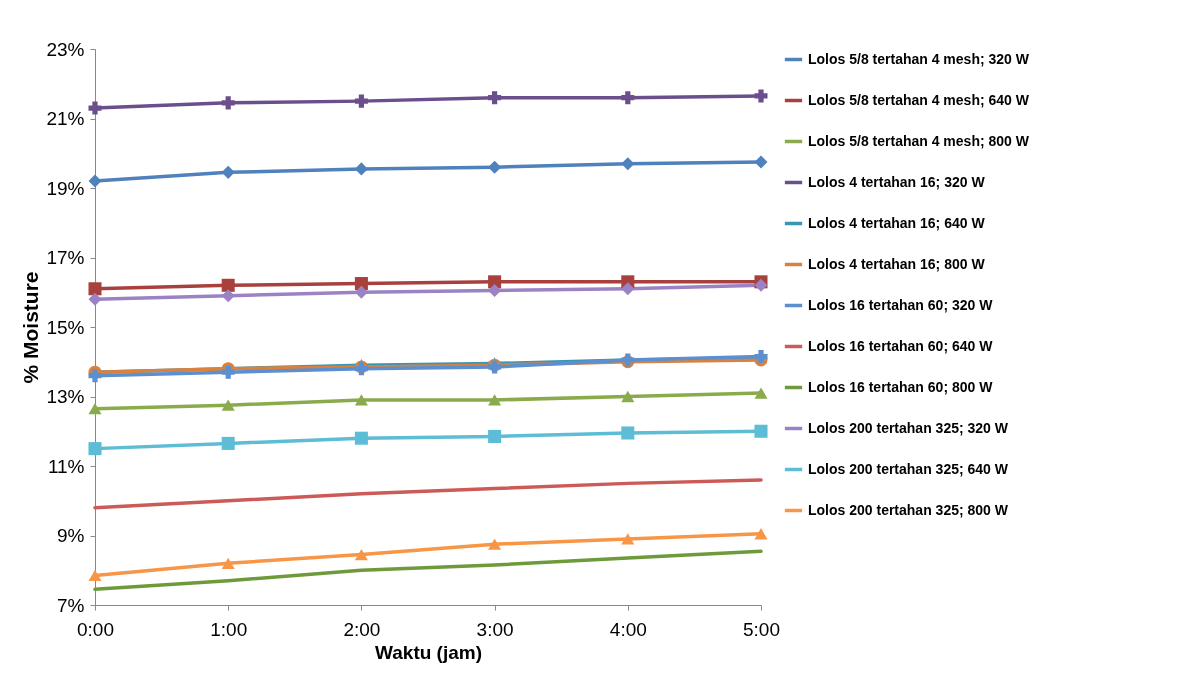  Describe the element at coordinates (901, 386) in the screenshot. I see `legend-label: Lolos 16 tertahan 60; 800 W` at that location.